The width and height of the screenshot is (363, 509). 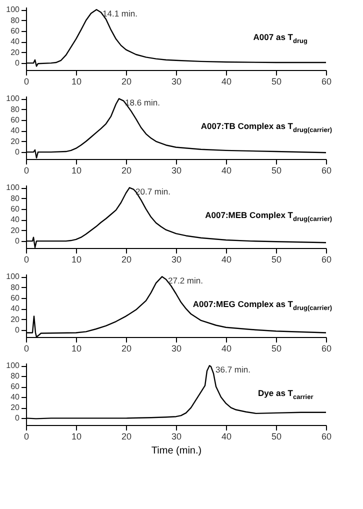 I want to click on annotation: 20.7 min., so click(x=153, y=191).